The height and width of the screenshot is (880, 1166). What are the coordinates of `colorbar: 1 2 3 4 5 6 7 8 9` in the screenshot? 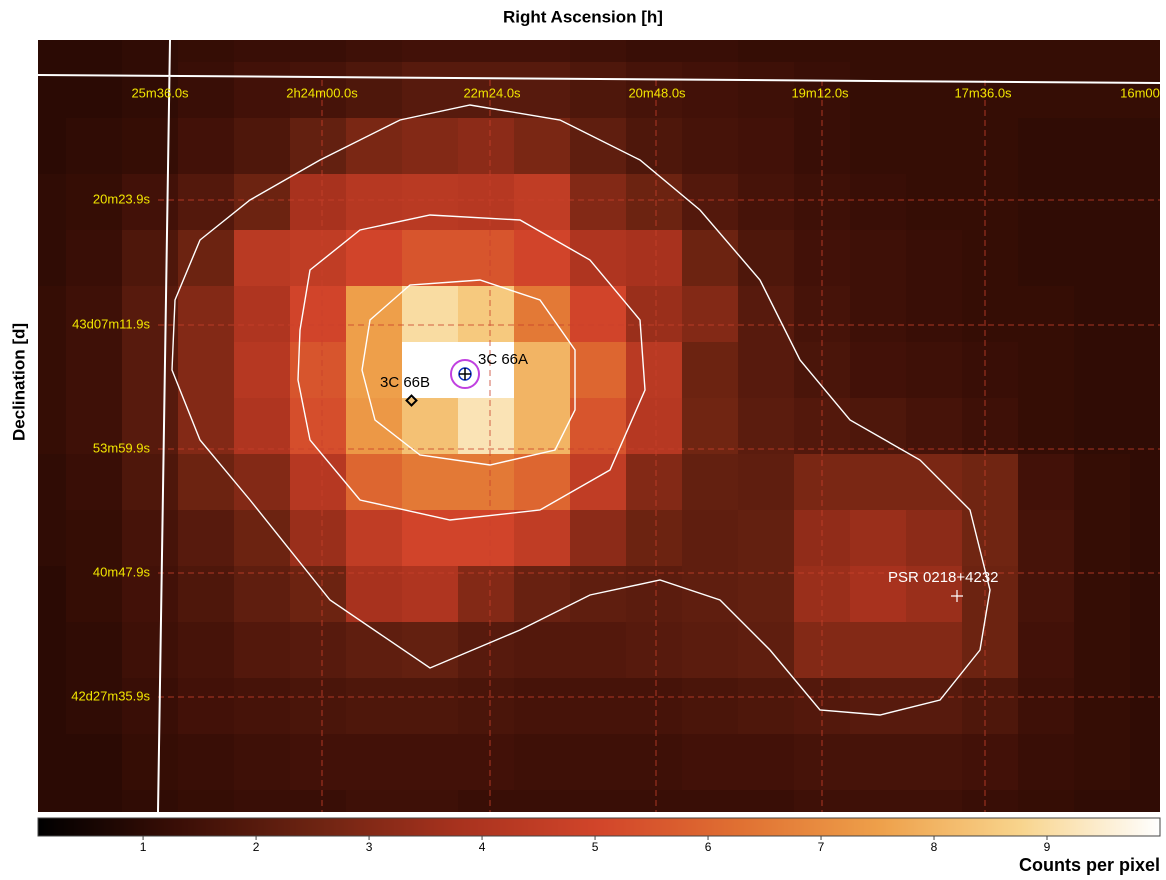 It's located at (599, 836).